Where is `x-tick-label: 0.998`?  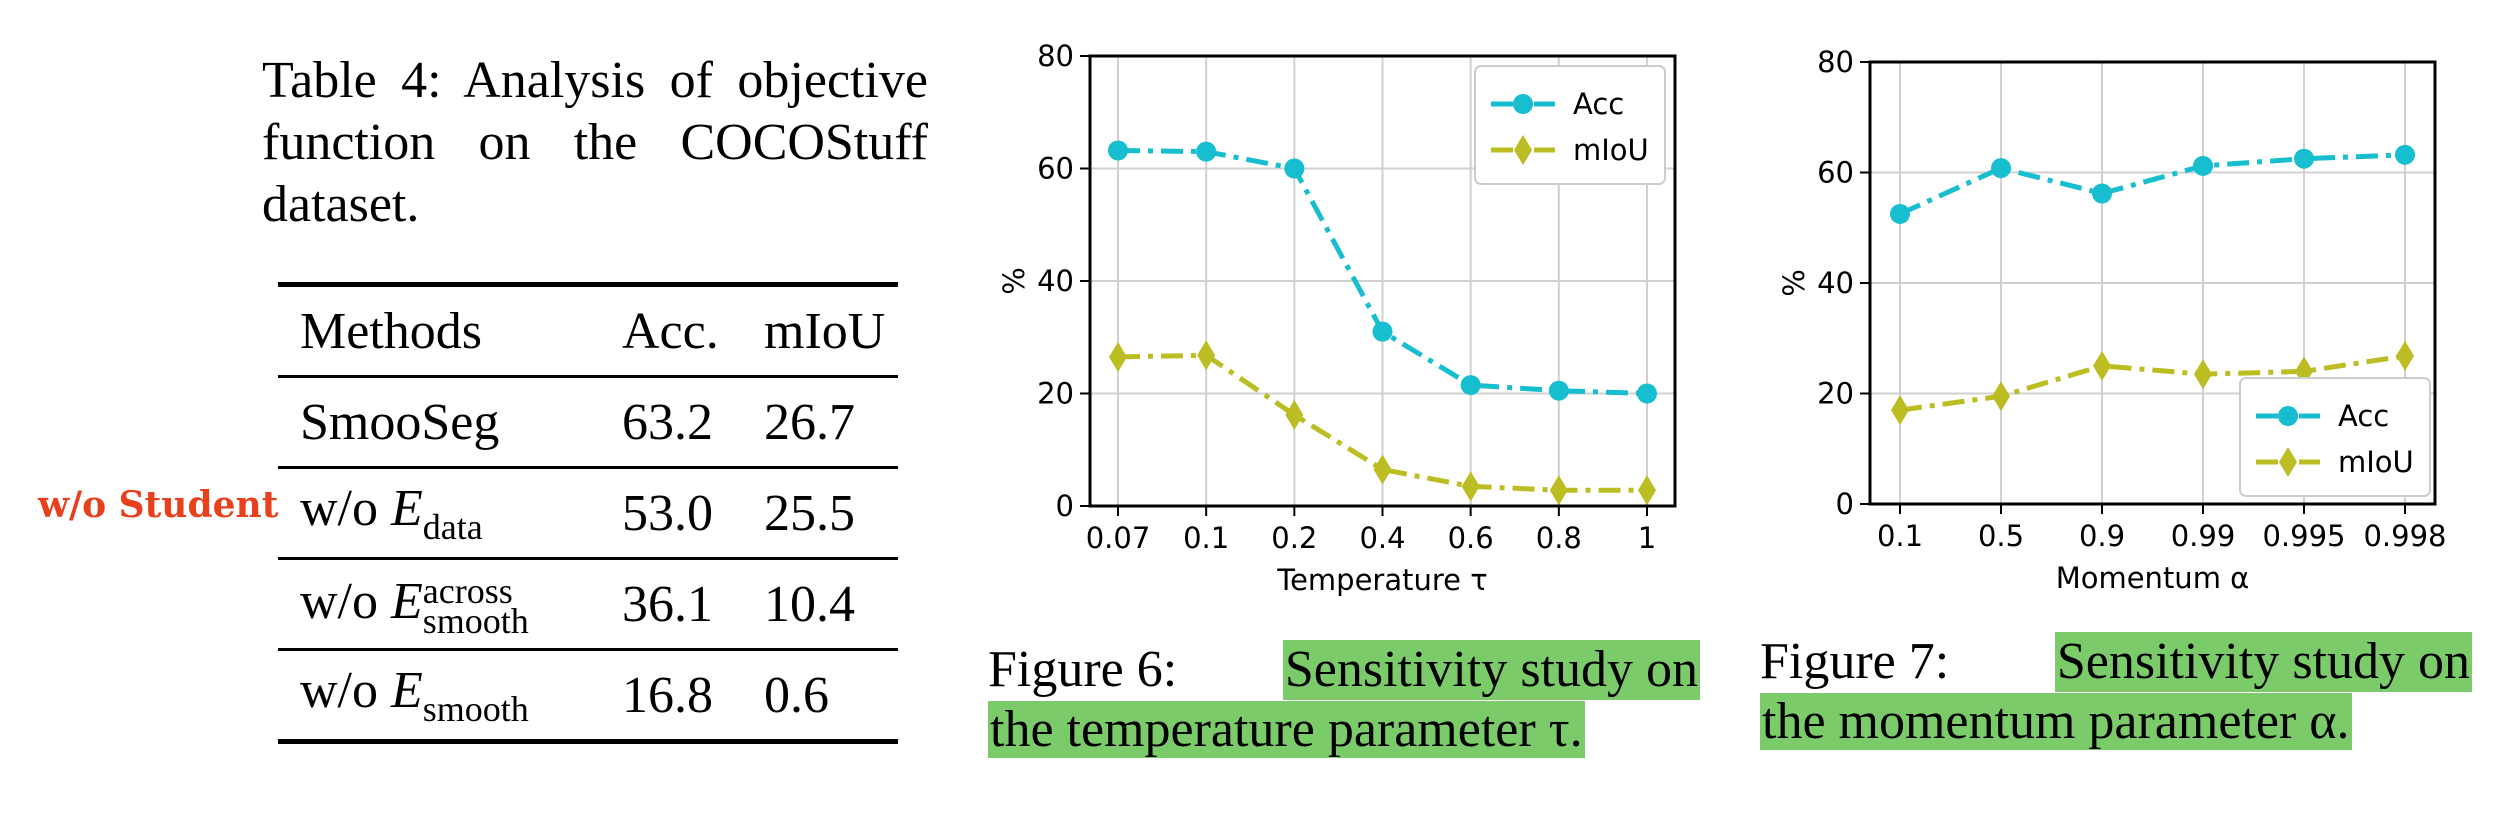
x-tick-label: 0.998 is located at coordinates (2404, 536).